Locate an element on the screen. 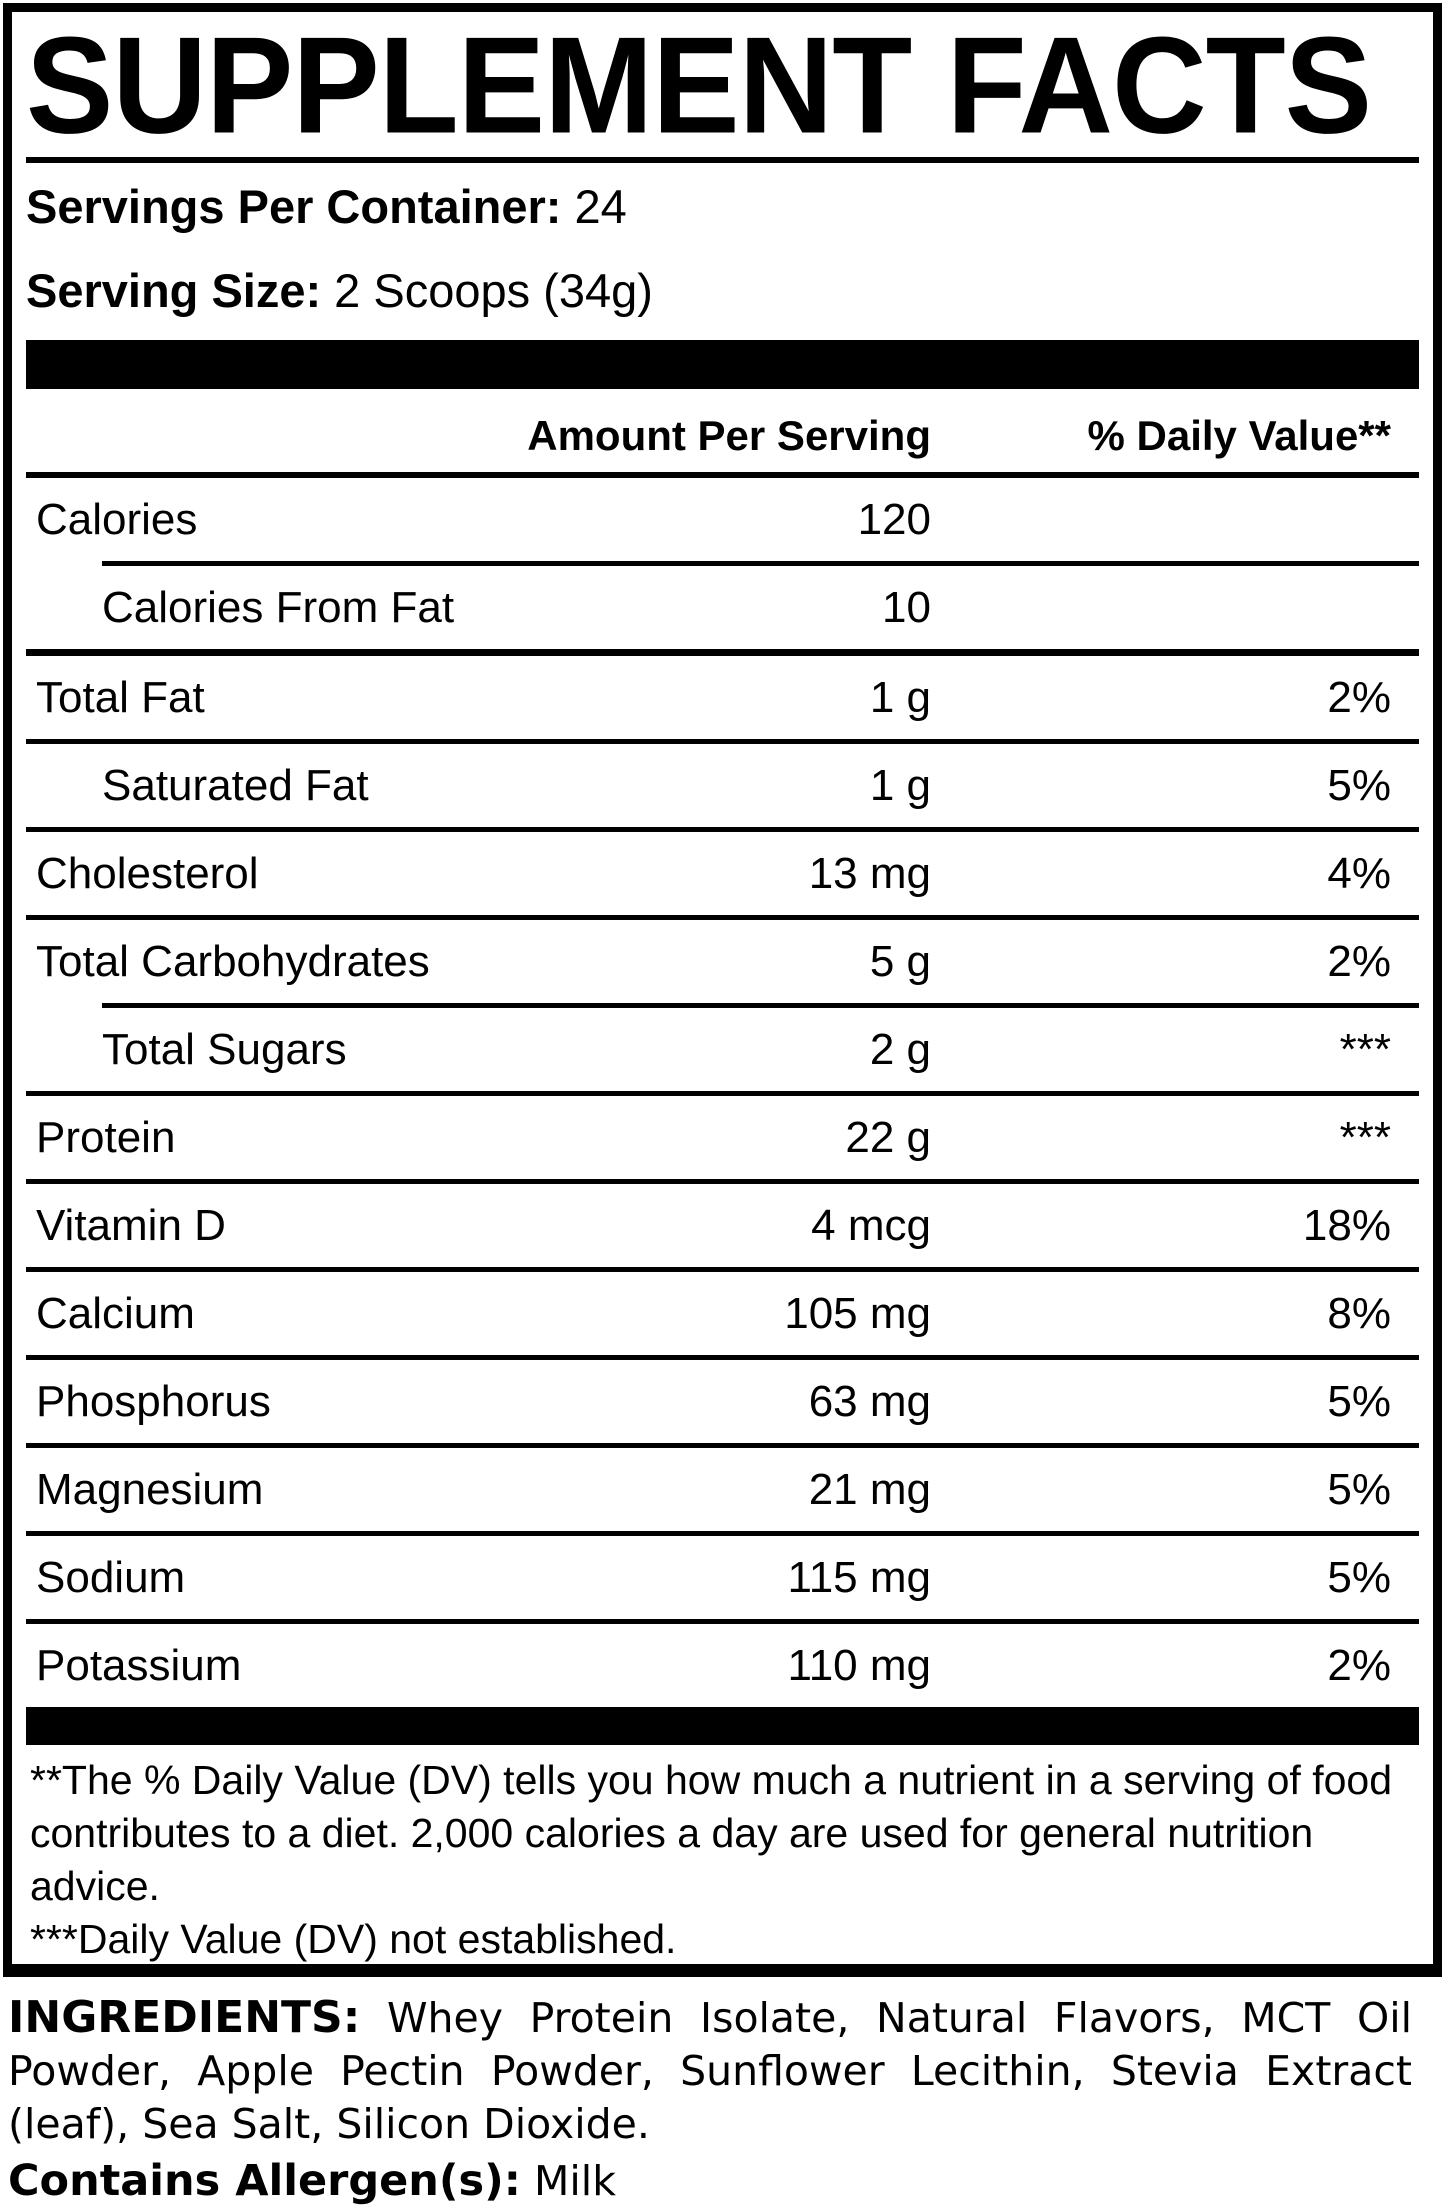  nutrient-name: Calories is located at coordinates (117, 519).